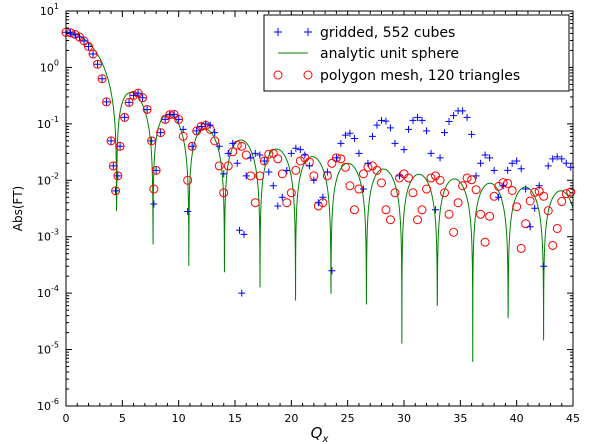 The width and height of the screenshot is (590, 444). I want to click on x-tick-label: 10, so click(179, 418).